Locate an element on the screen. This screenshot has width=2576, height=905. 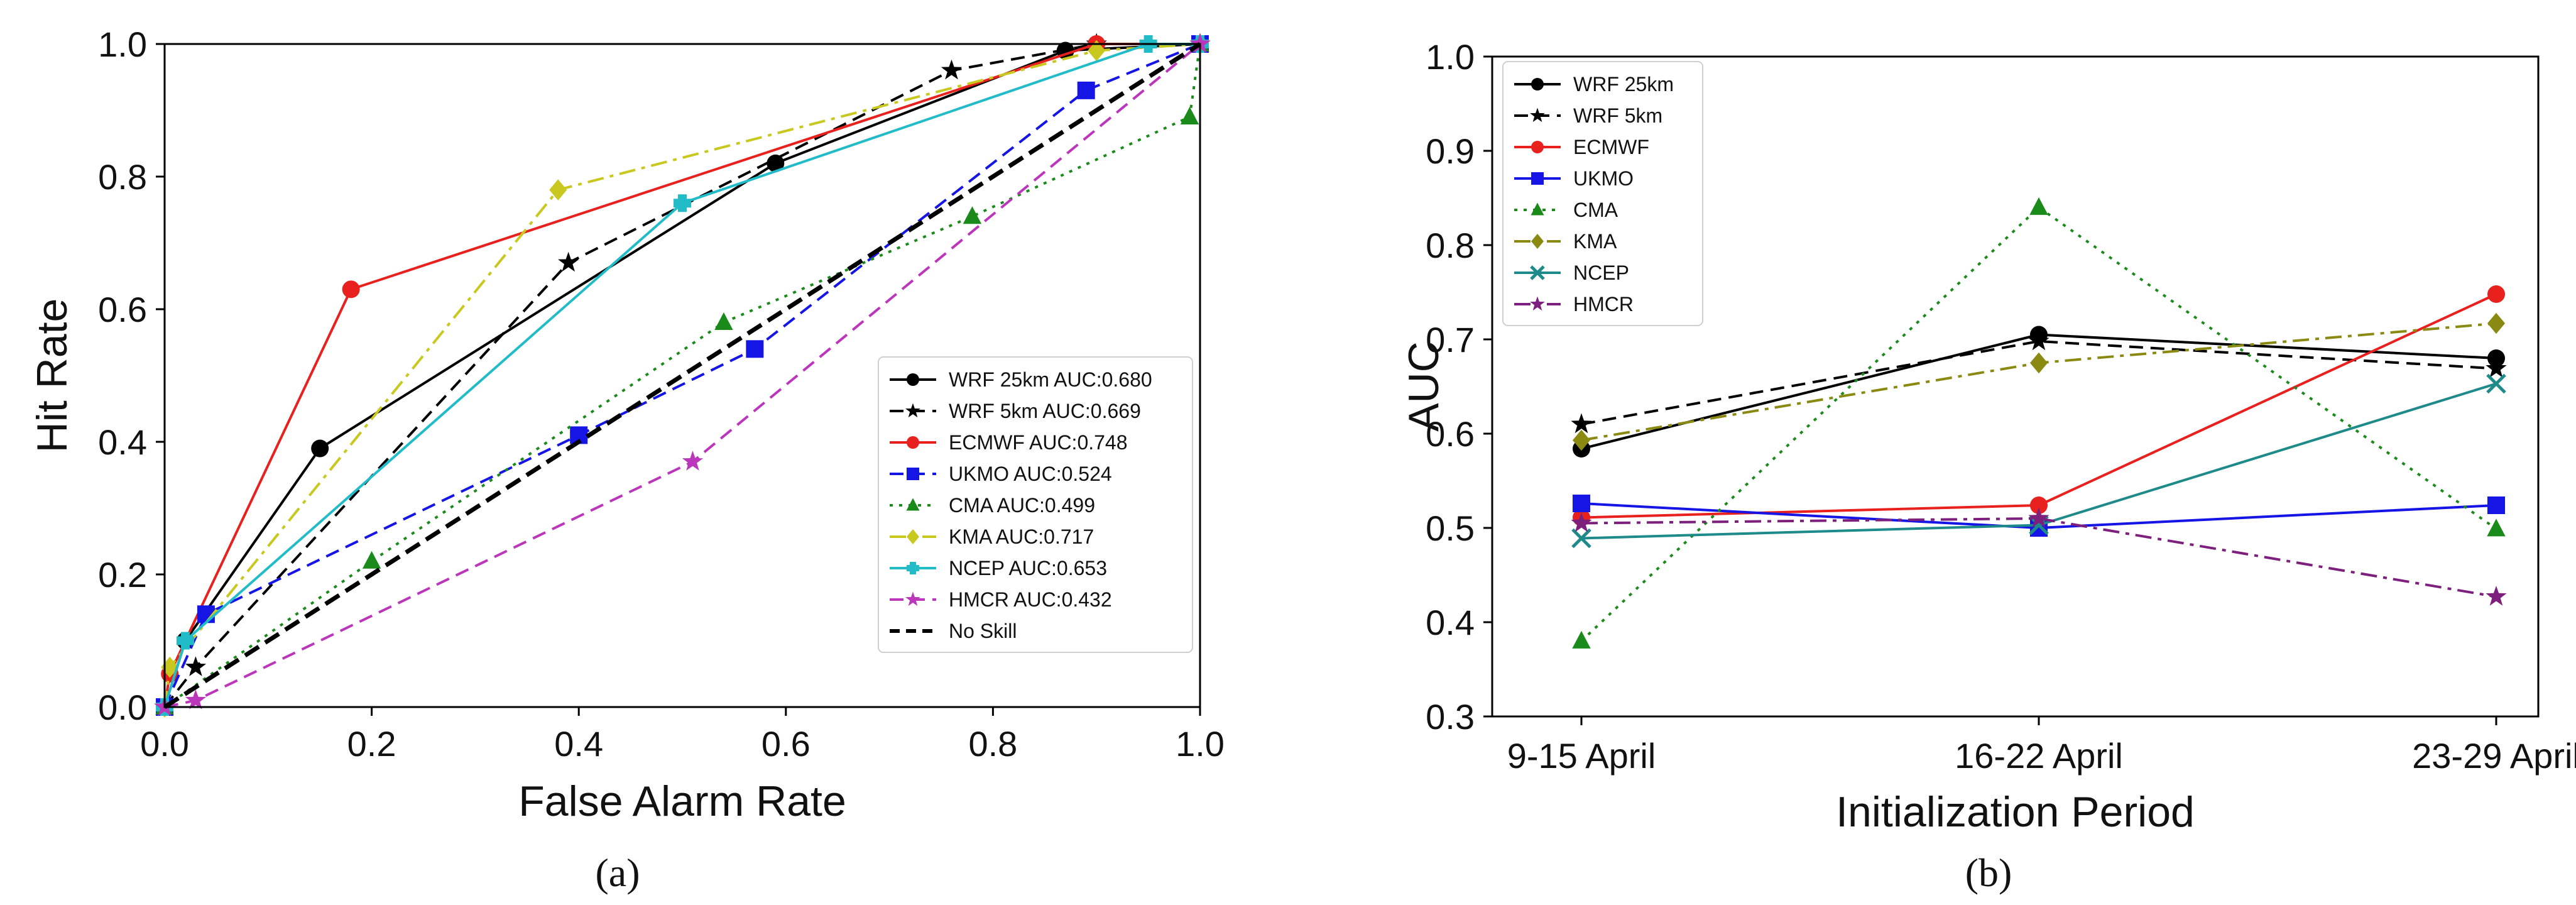
legend-label: UKMO AUC:0.524 is located at coordinates (1030, 474).